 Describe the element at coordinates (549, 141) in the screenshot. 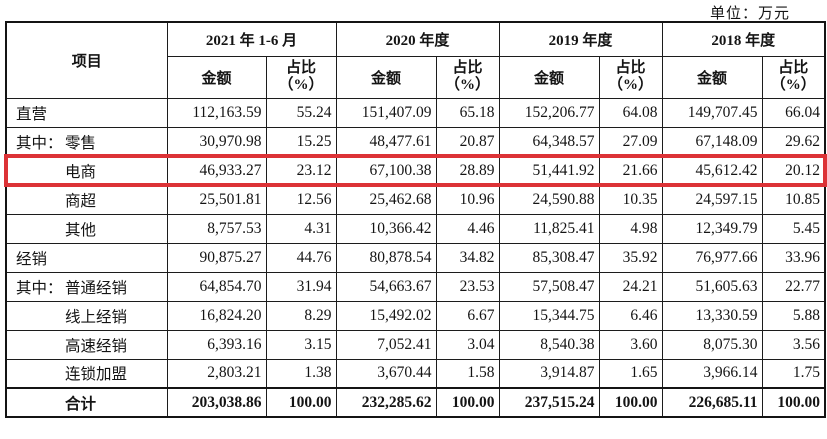

I see `amount-cell: 64,348.57` at that location.